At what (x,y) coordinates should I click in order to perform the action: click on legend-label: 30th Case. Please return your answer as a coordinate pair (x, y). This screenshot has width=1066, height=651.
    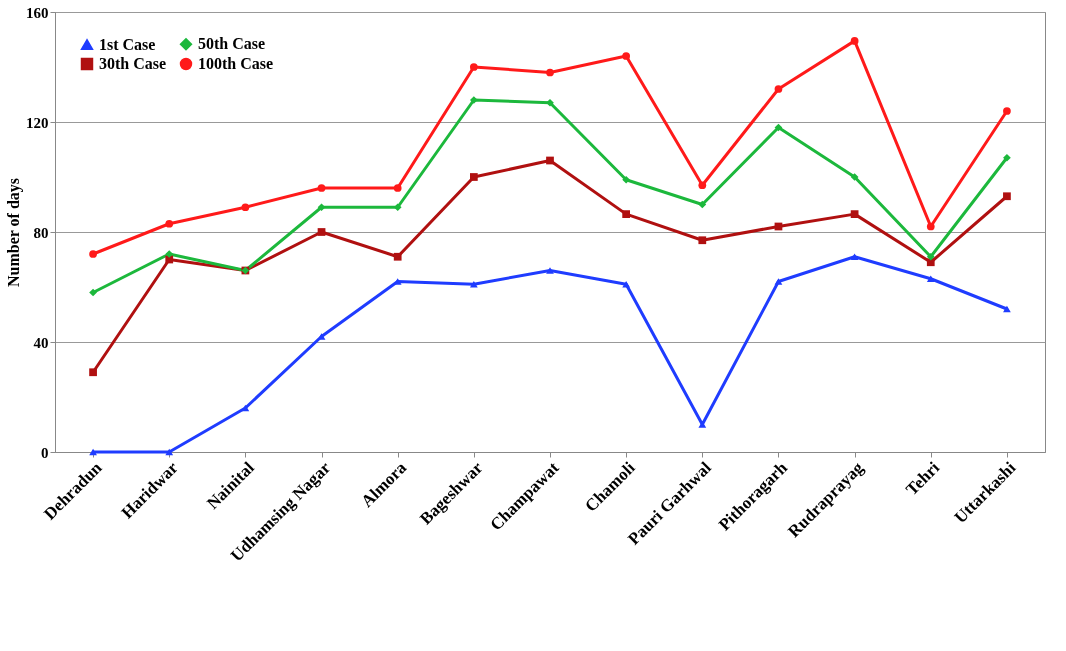
    Looking at the image, I should click on (133, 63).